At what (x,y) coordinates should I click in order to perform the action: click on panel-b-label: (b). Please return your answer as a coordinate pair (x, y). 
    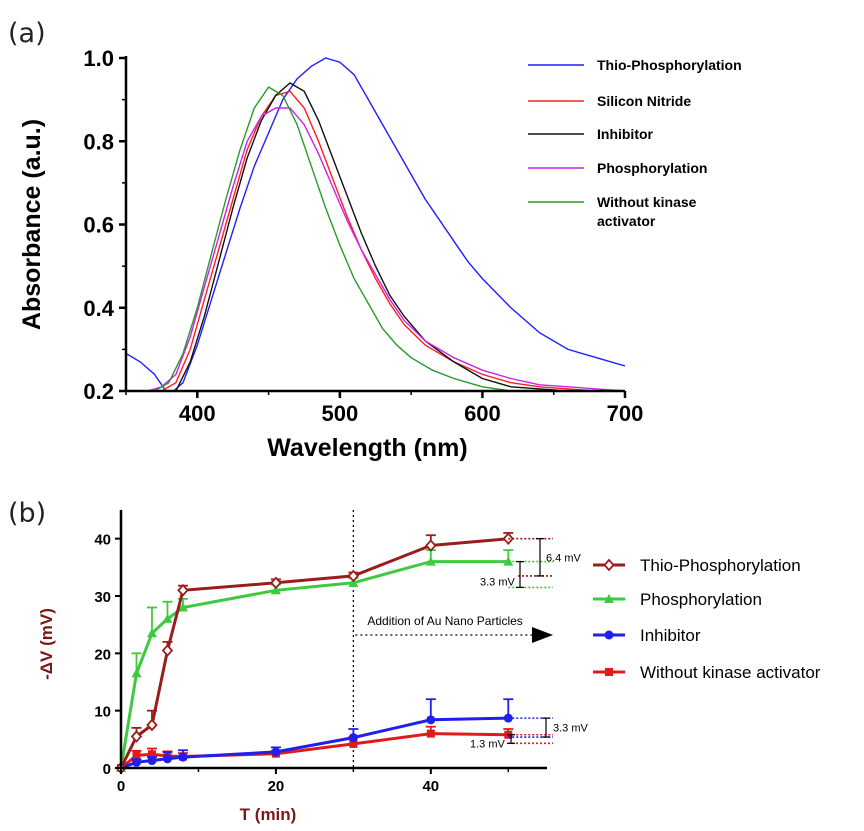
    Looking at the image, I should click on (27, 513).